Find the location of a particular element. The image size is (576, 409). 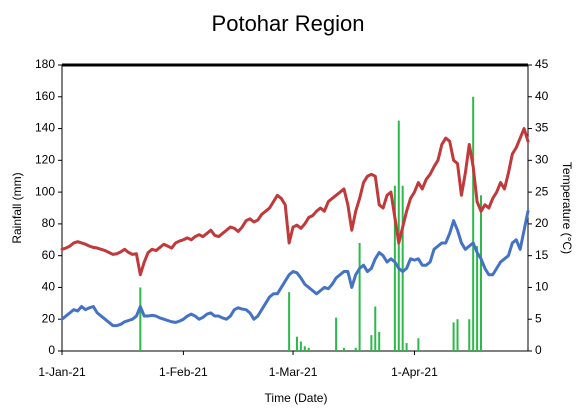

x-tick-label: 1-Apr-21 is located at coordinates (414, 372).